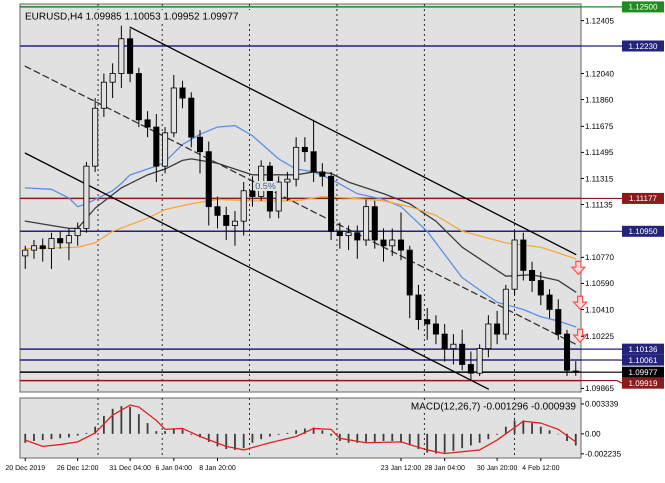 Image resolution: width=665 pixels, height=483 pixels. What do you see at coordinates (599, 257) in the screenshot?
I see `y-tick-label: 1.10770` at bounding box center [599, 257].